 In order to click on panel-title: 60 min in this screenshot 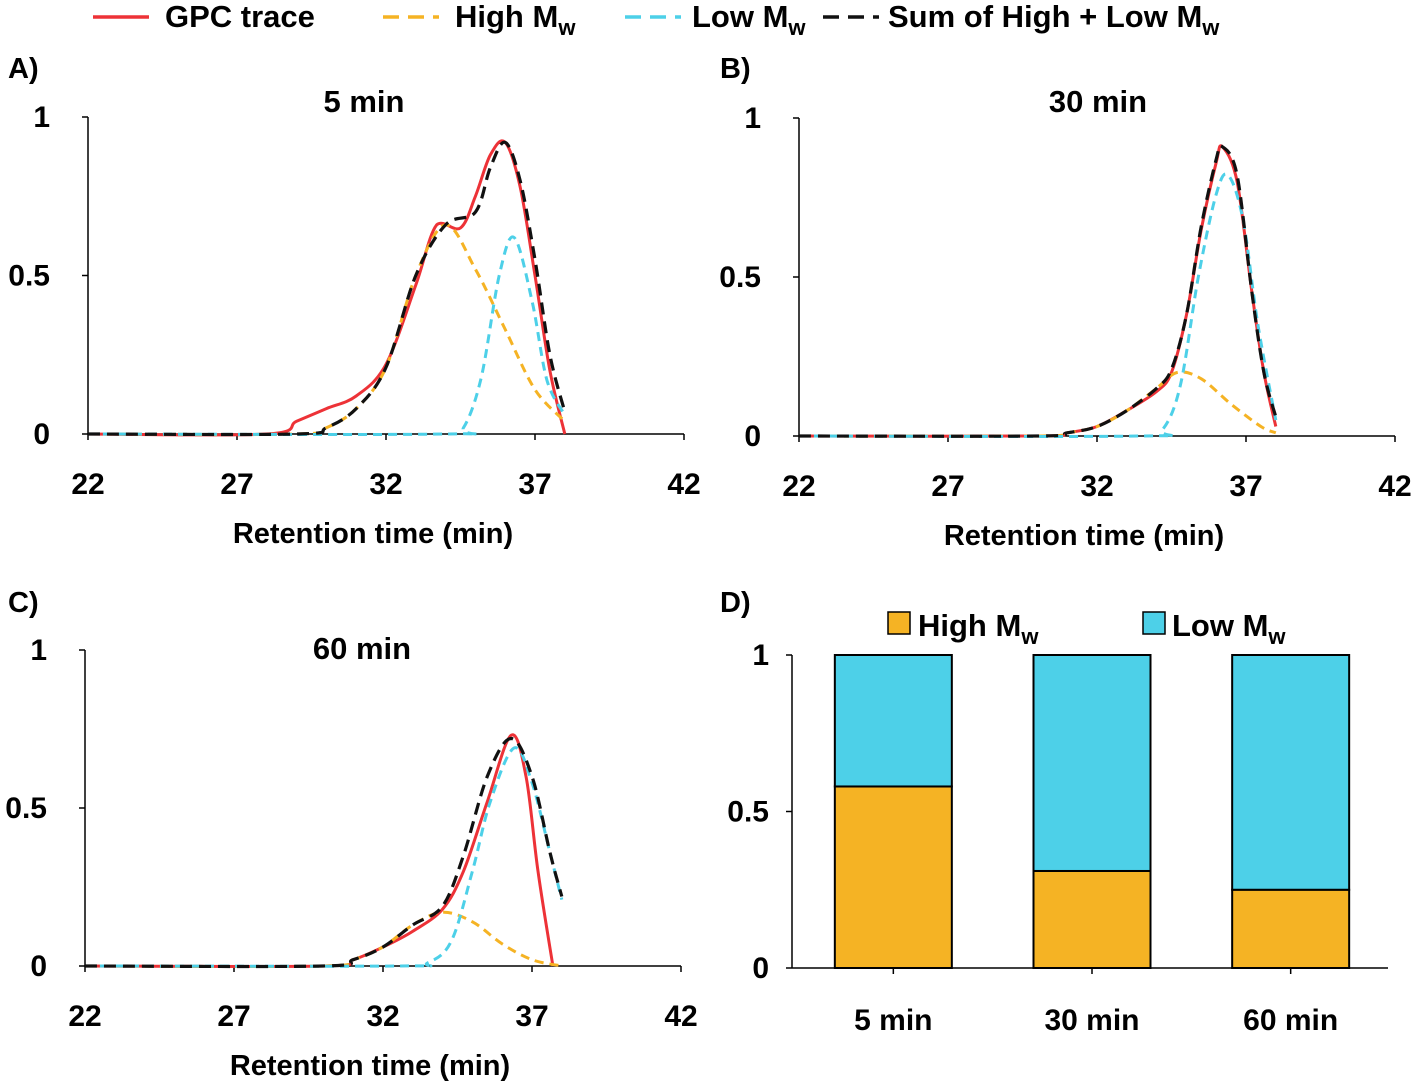, I will do `click(362, 648)`.